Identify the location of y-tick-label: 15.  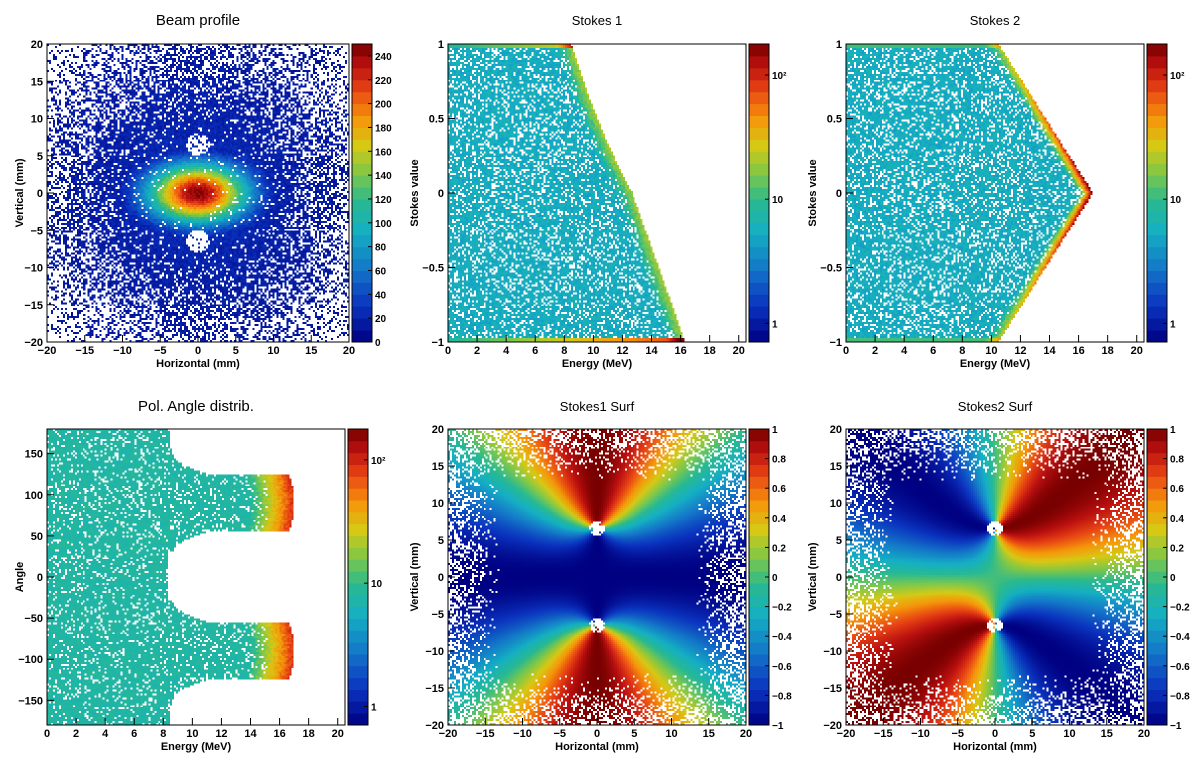
(836, 467).